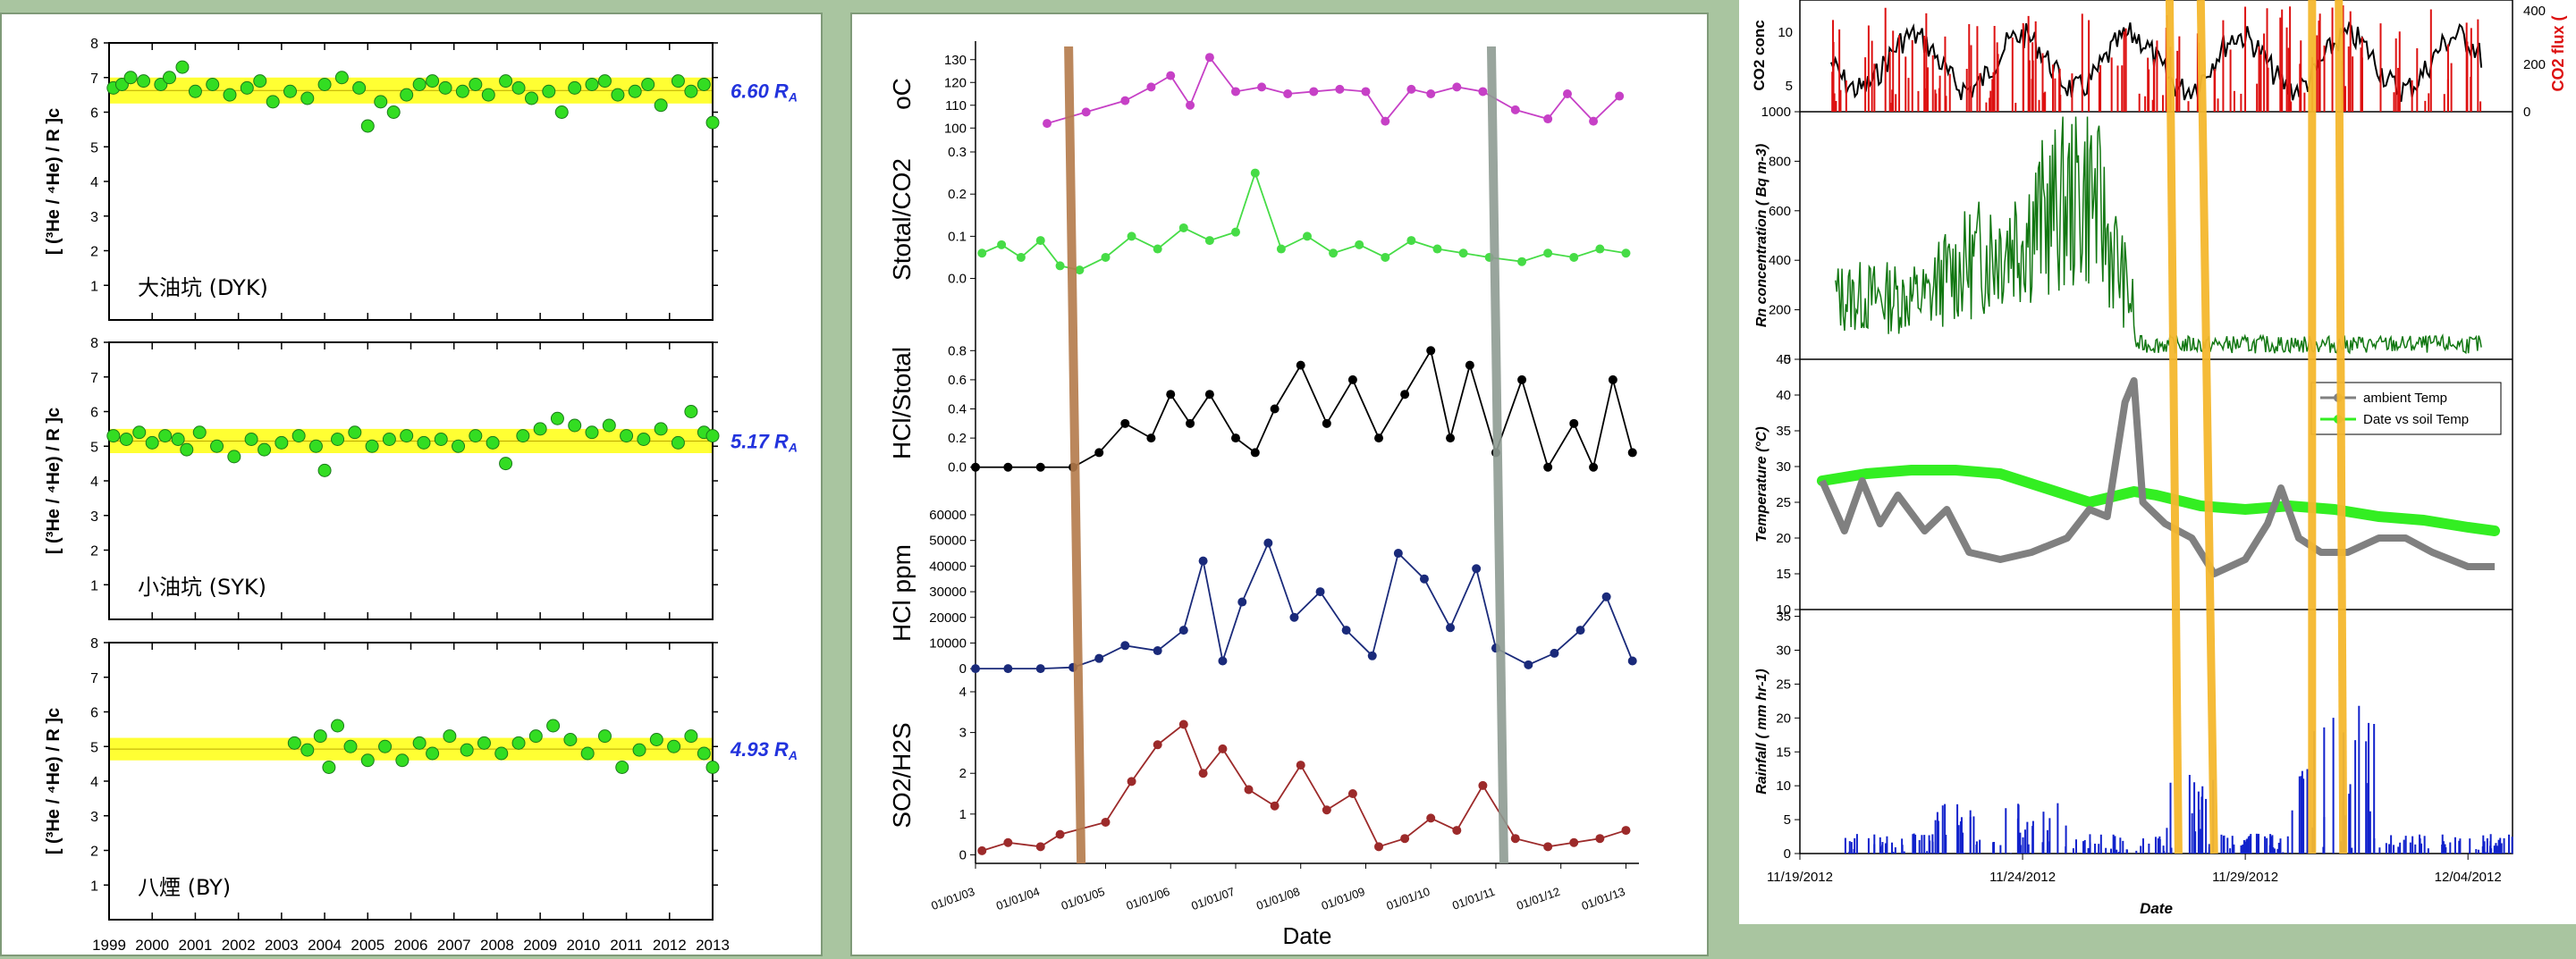  I want to click on x-tick-label: 2003, so click(282, 946).